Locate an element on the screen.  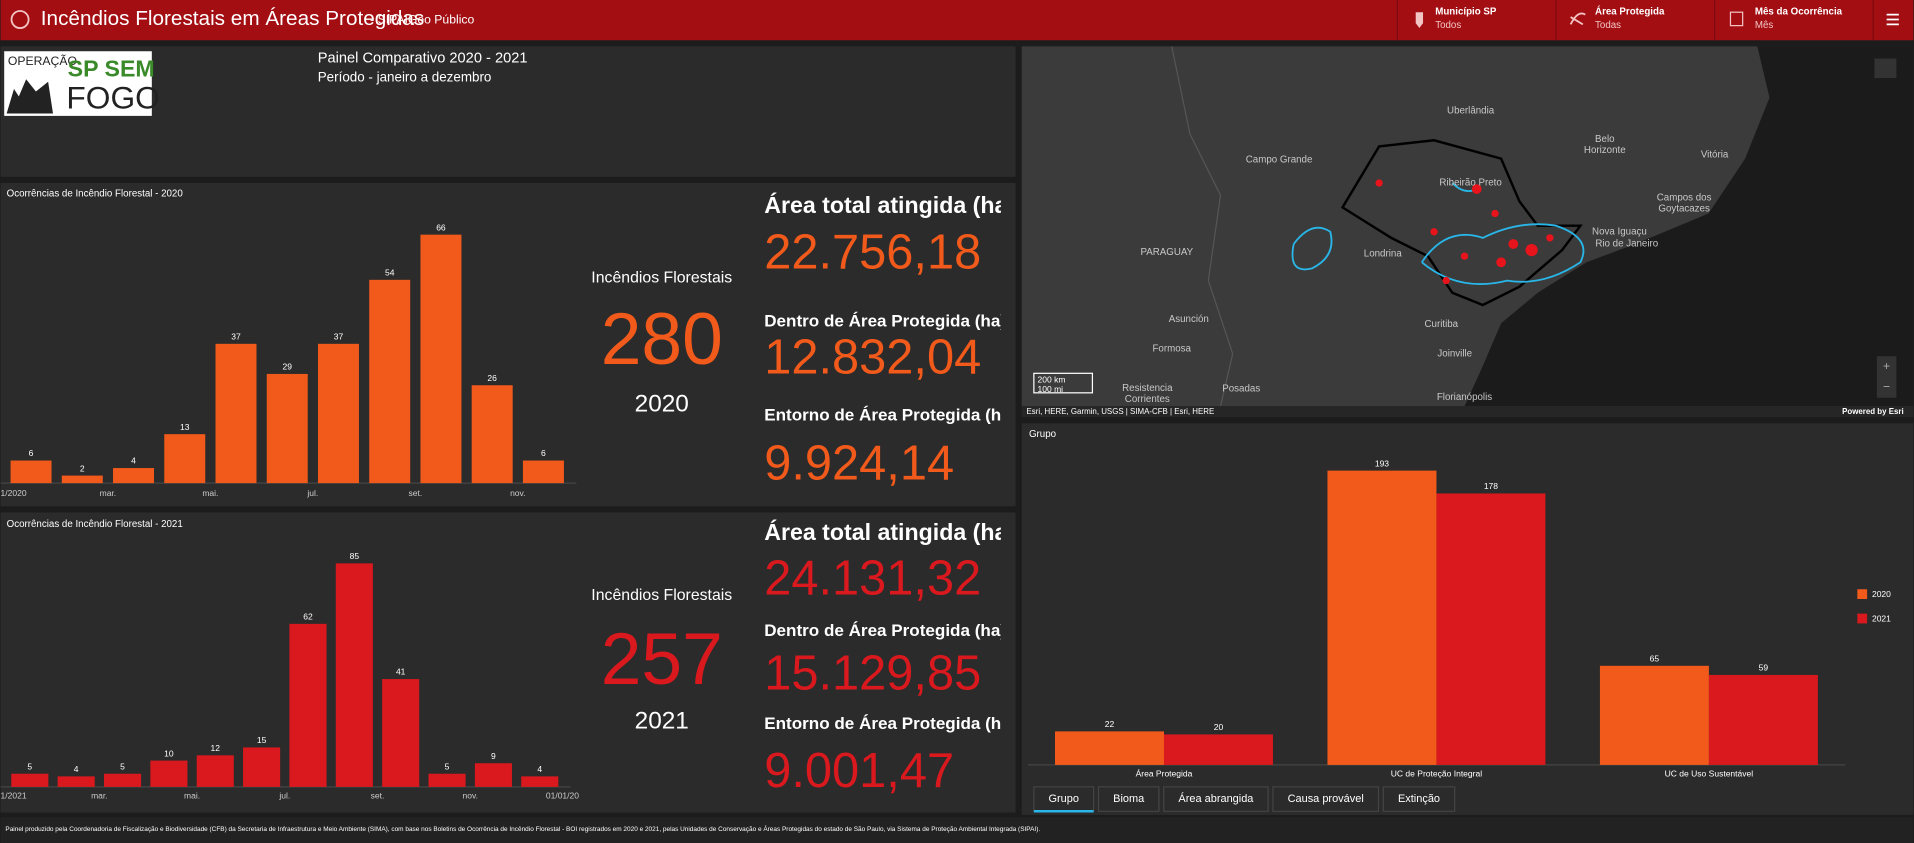
kpi-around: 9.001,47 is located at coordinates (859, 771).